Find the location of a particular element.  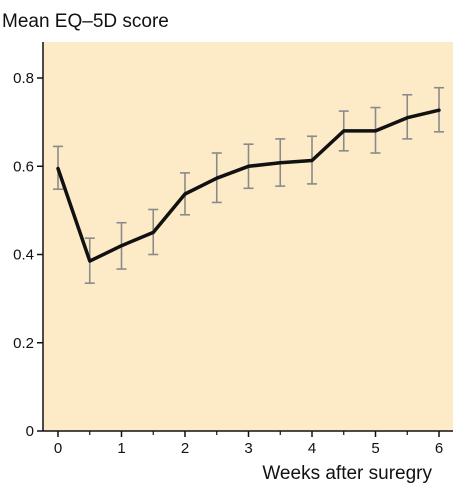

y-tick-label: 0.2 is located at coordinates (23, 343).